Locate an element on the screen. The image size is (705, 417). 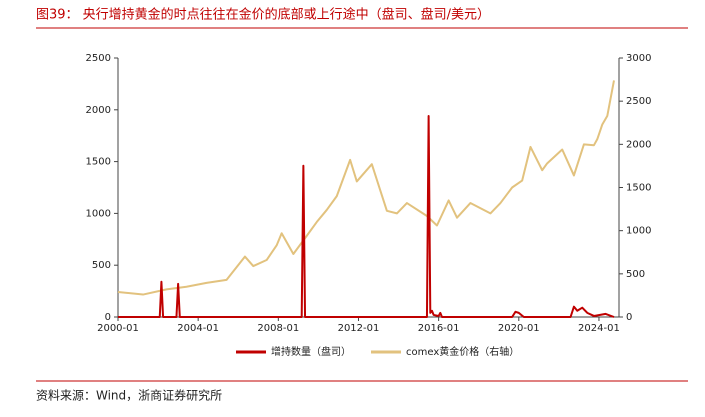
y2-tick-label: 500 is located at coordinates (635, 274).